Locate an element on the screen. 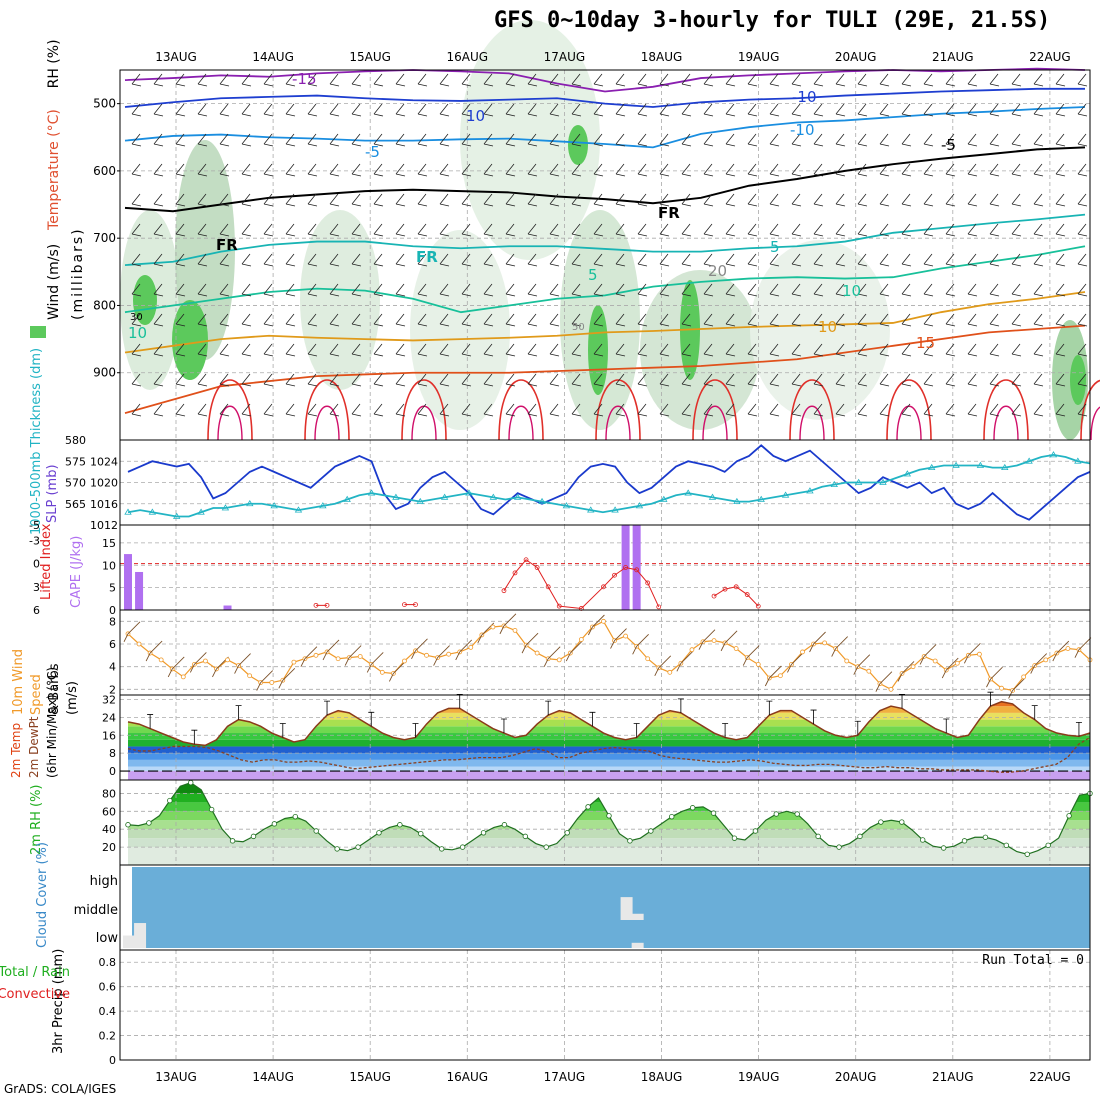 The height and width of the screenshot is (1100, 1100). li-tick-label: 3 is located at coordinates (36, 587).